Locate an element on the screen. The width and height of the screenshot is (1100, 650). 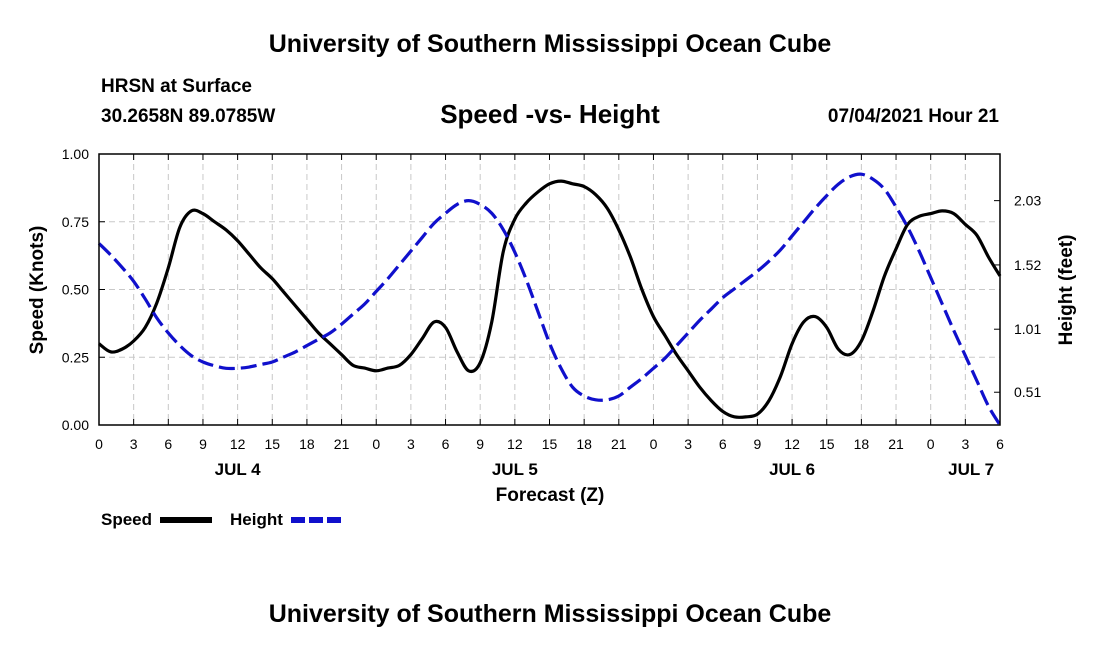
legend-label-speed: Speed is located at coordinates (126, 519).